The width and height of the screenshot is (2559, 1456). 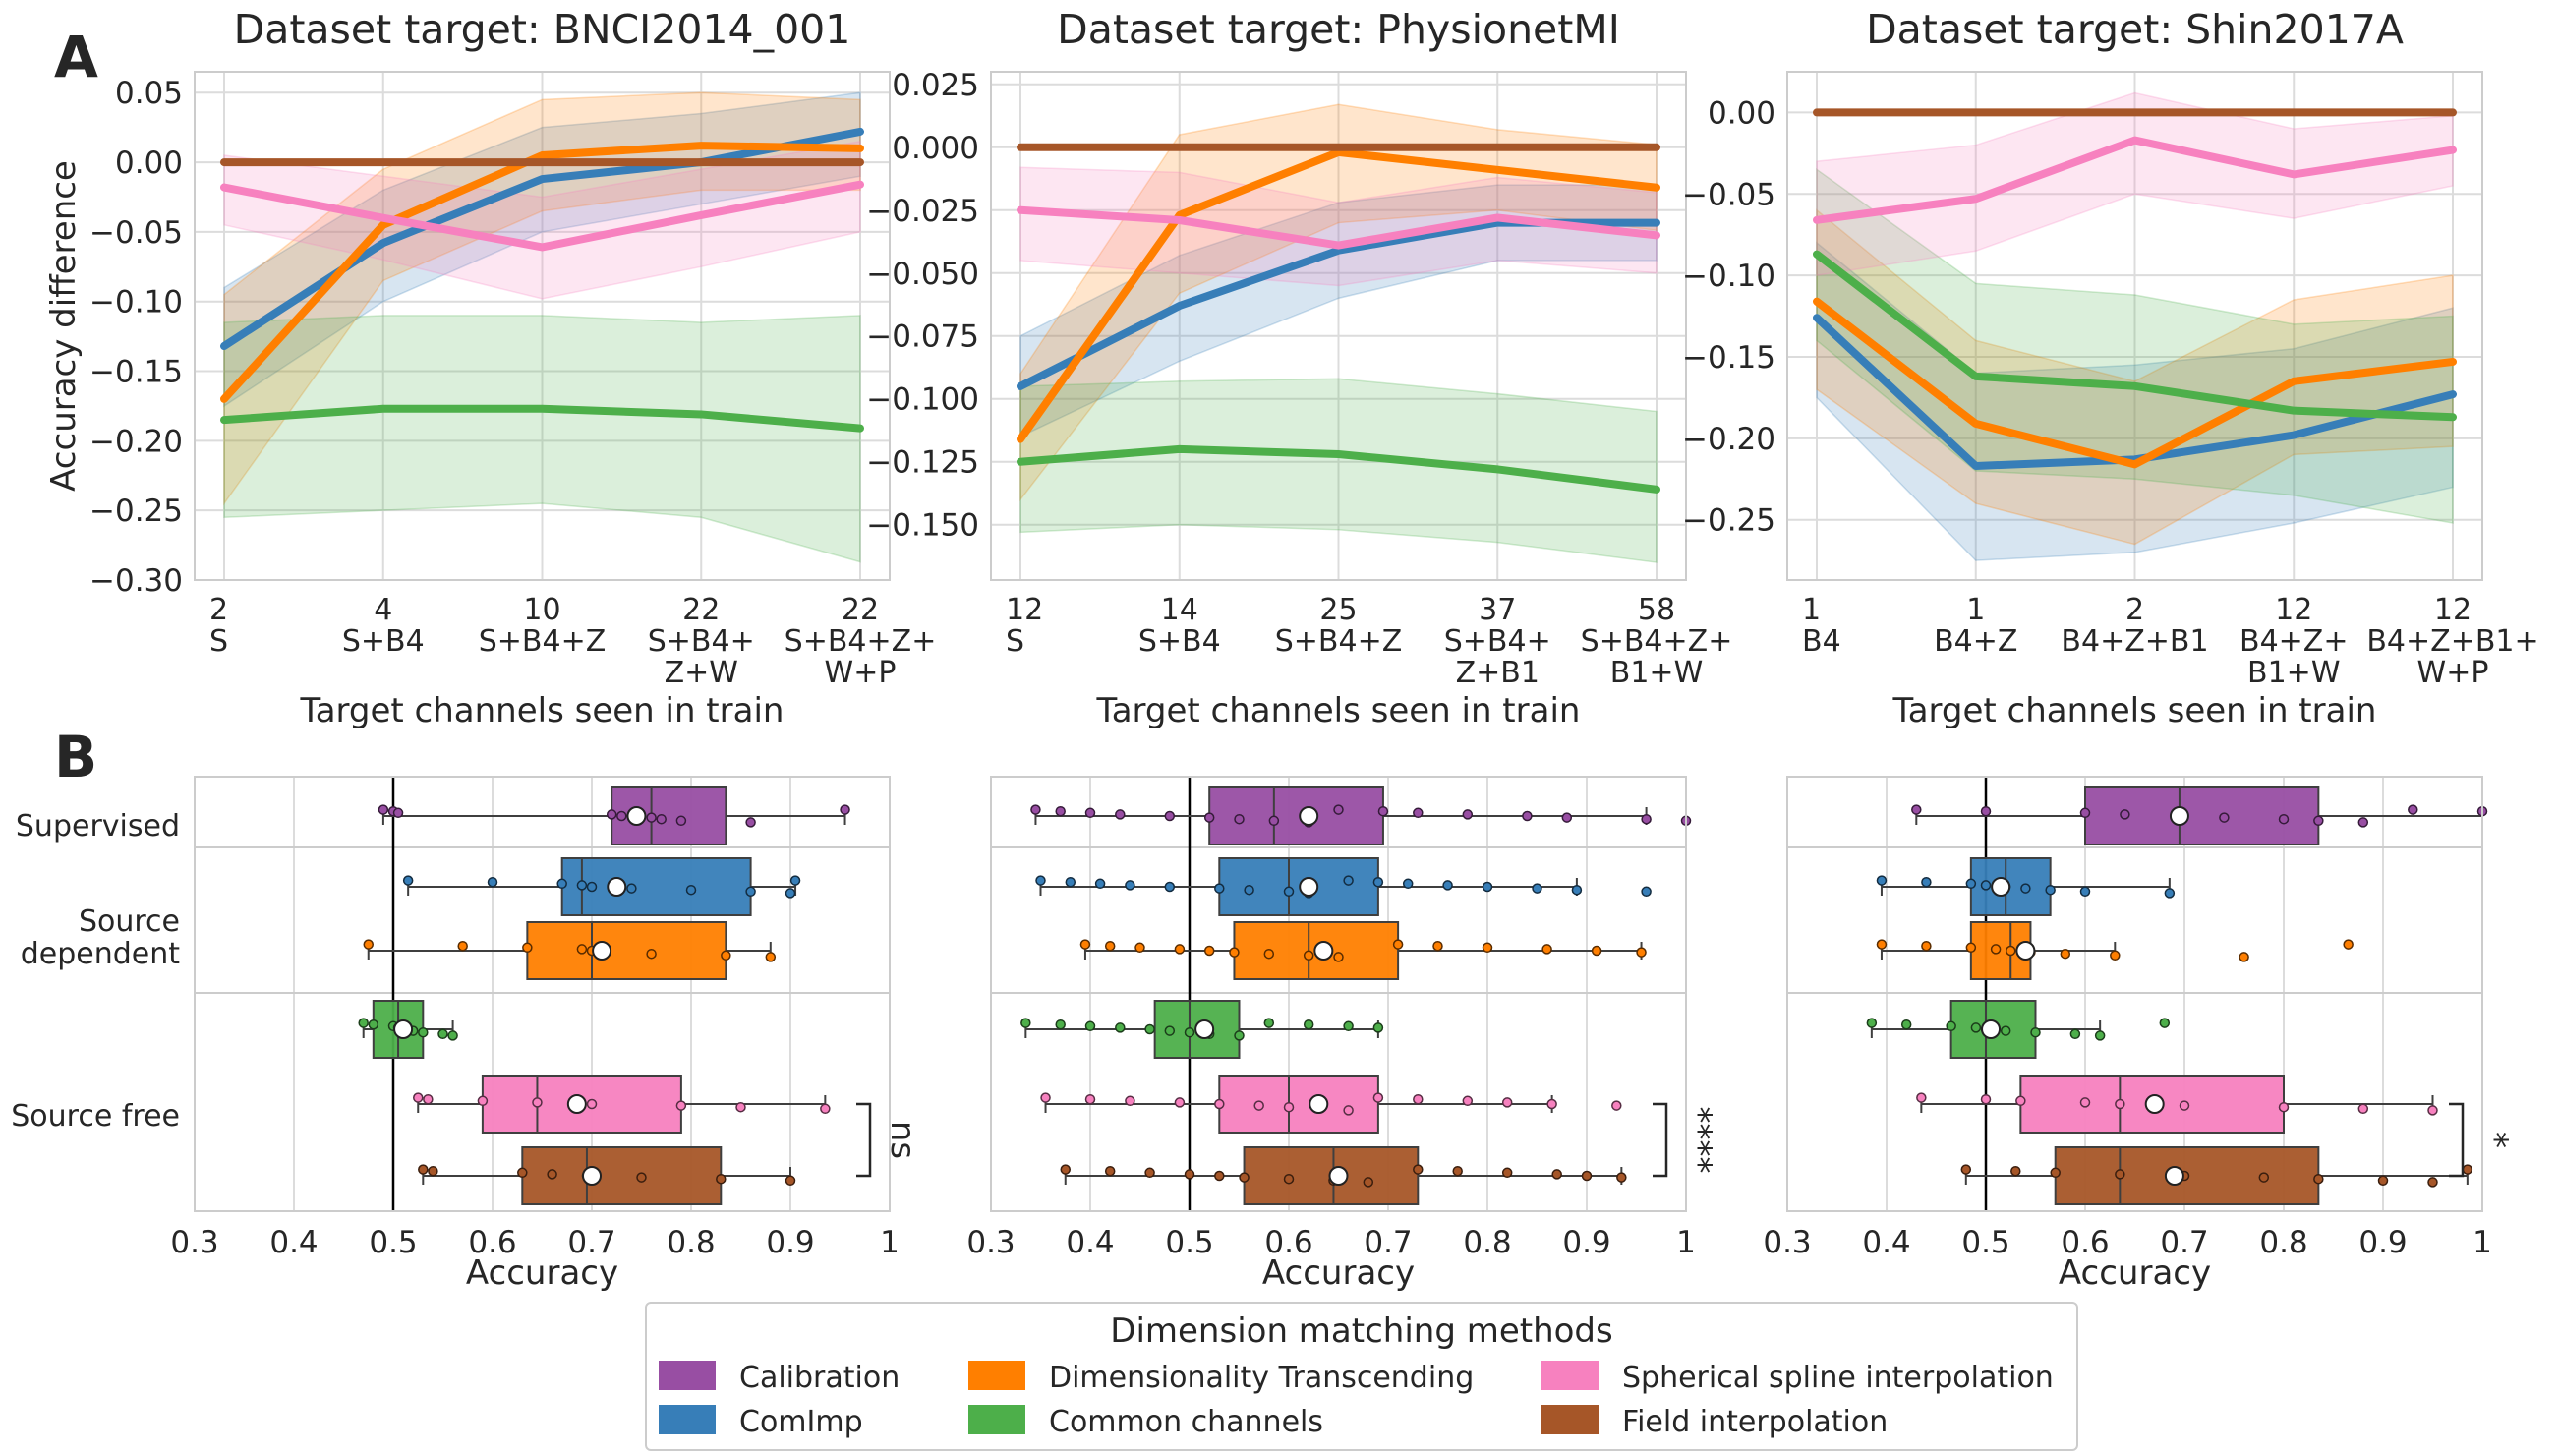 What do you see at coordinates (2453, 673) in the screenshot?
I see `x-tick-label: W+P` at bounding box center [2453, 673].